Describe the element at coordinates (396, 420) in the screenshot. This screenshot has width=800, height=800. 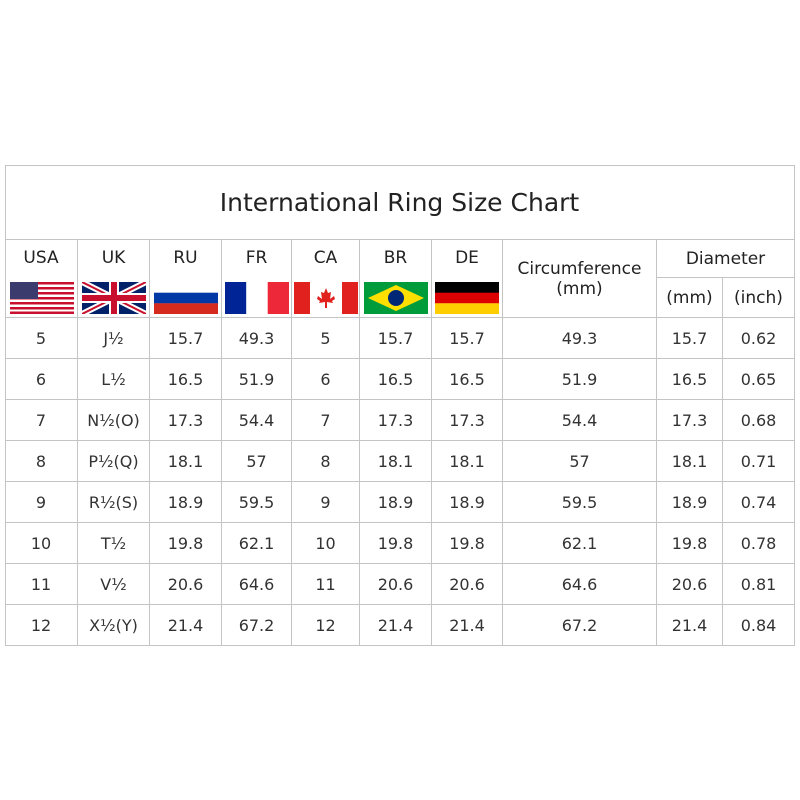
I see `table-cell: 17.3` at that location.